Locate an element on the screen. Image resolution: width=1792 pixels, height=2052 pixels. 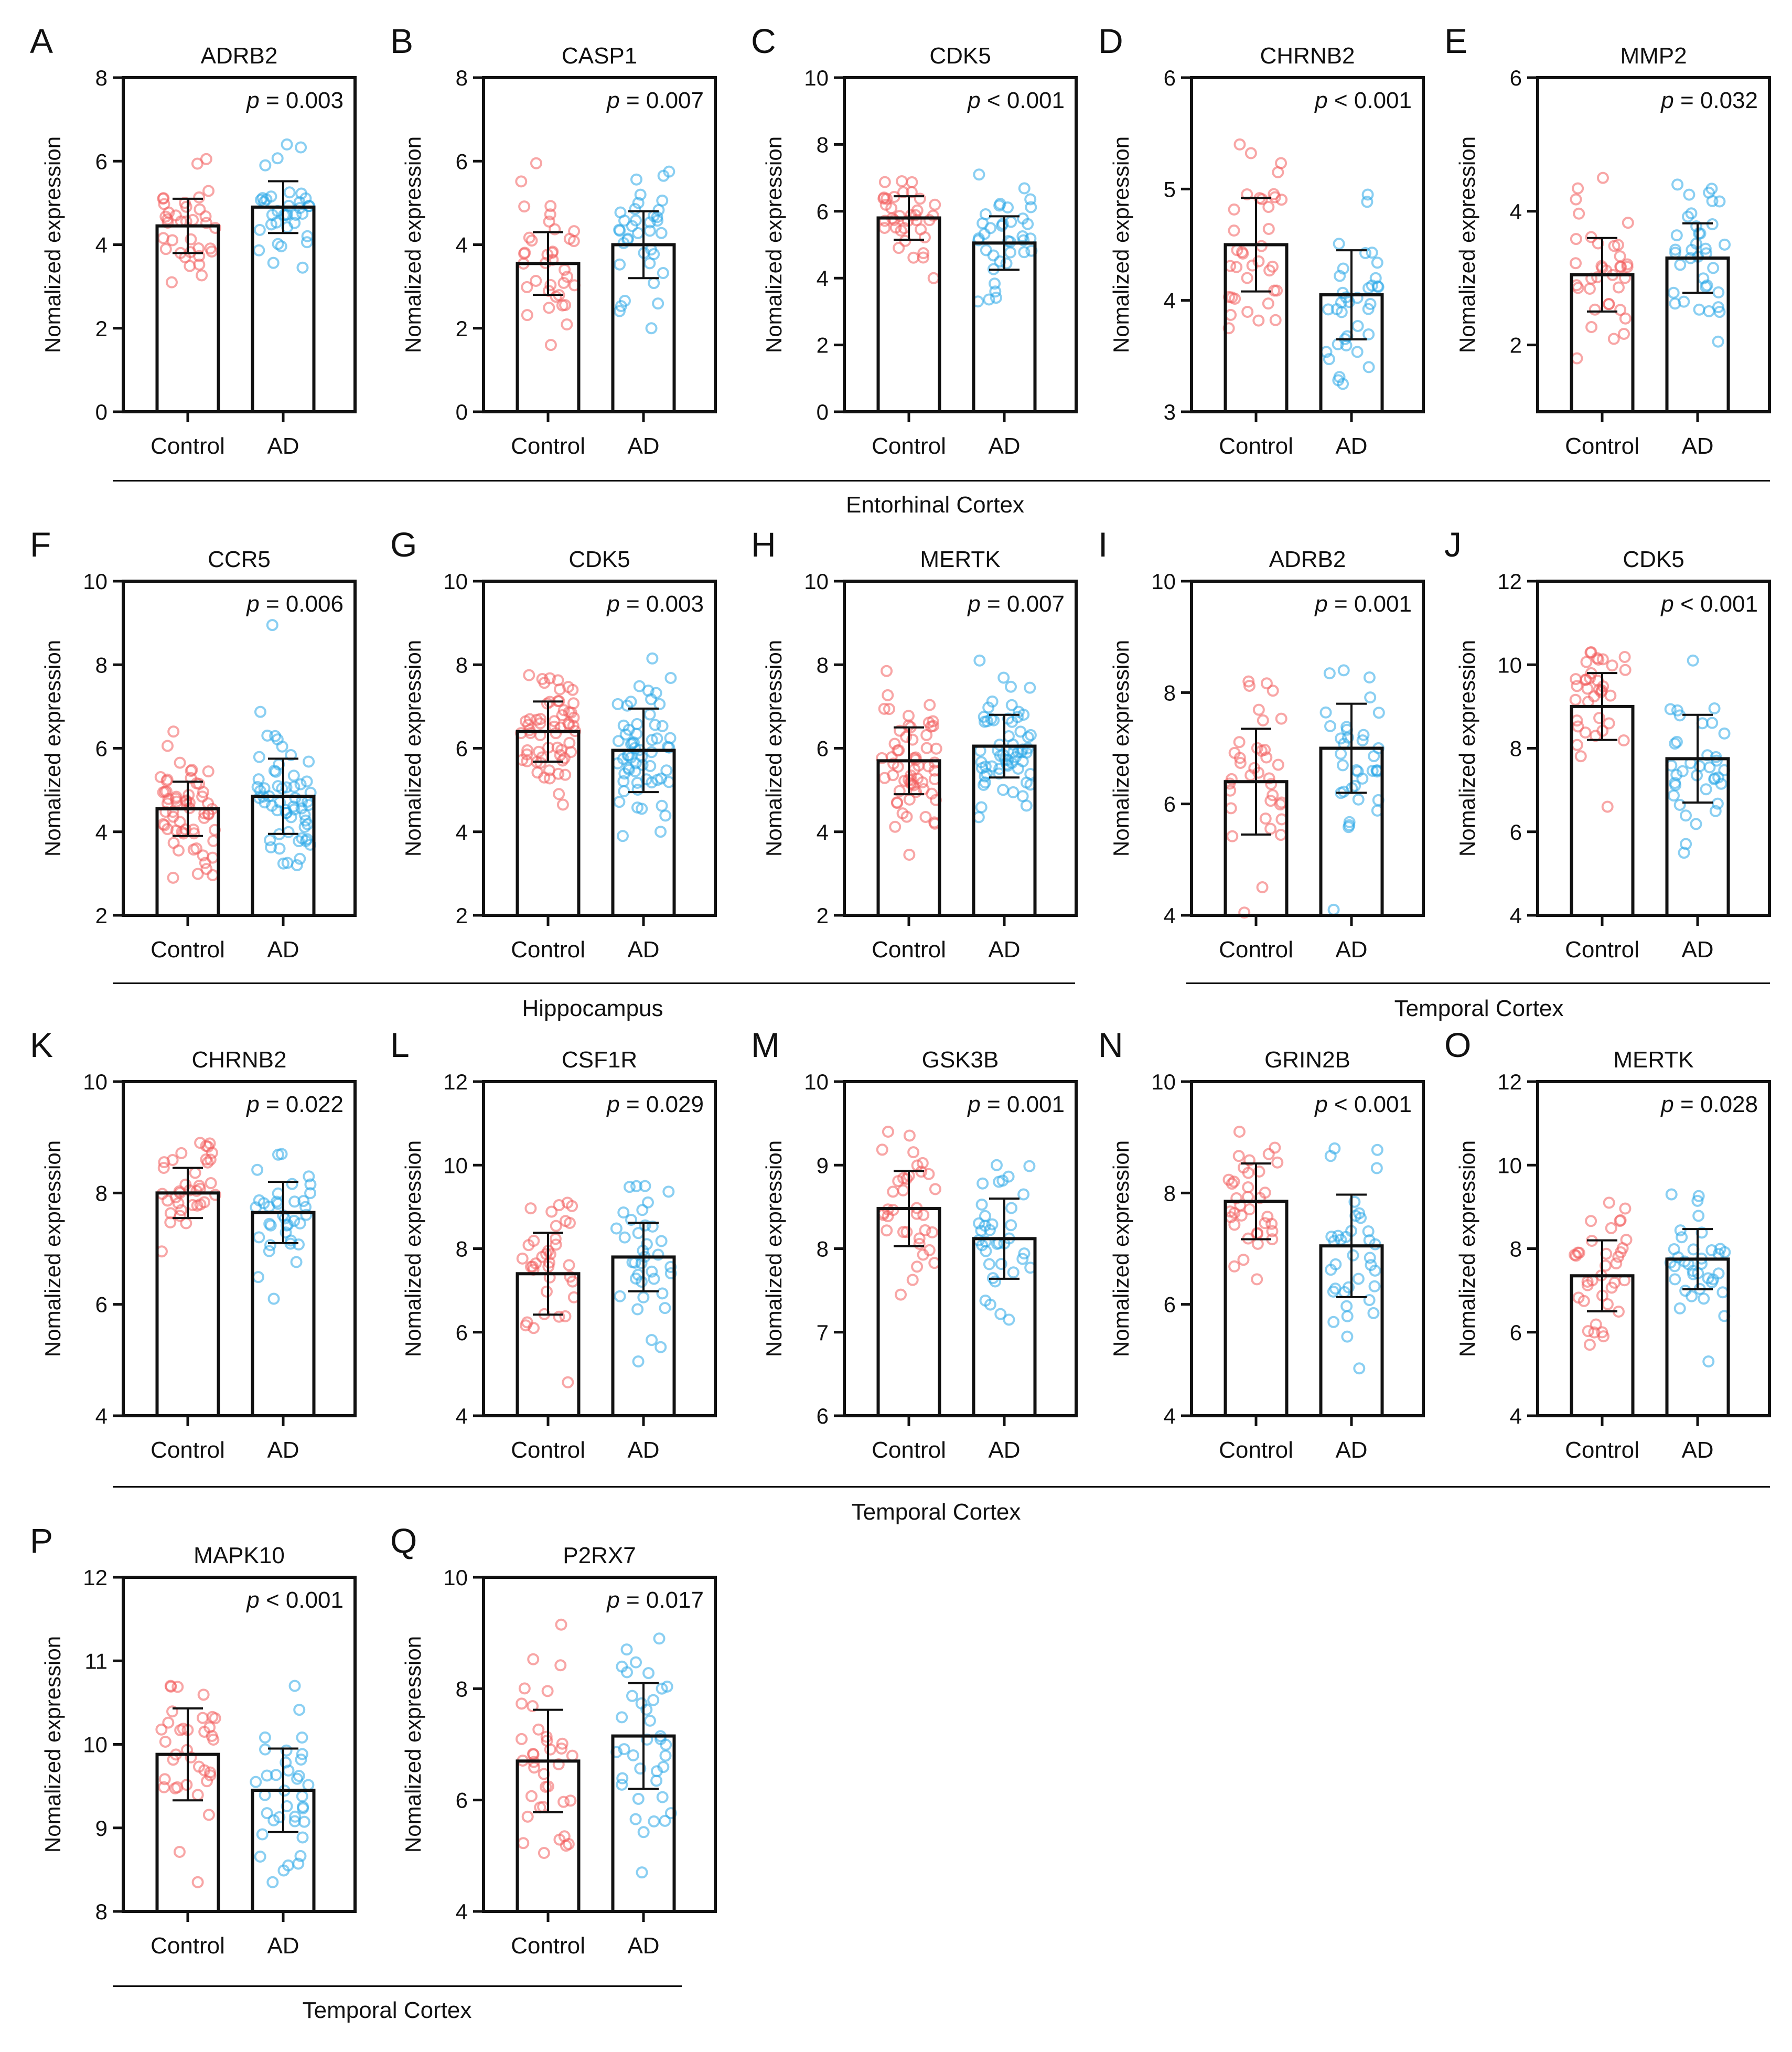
y-axis-label: Nomalized expression is located at coordinates (413, 748).